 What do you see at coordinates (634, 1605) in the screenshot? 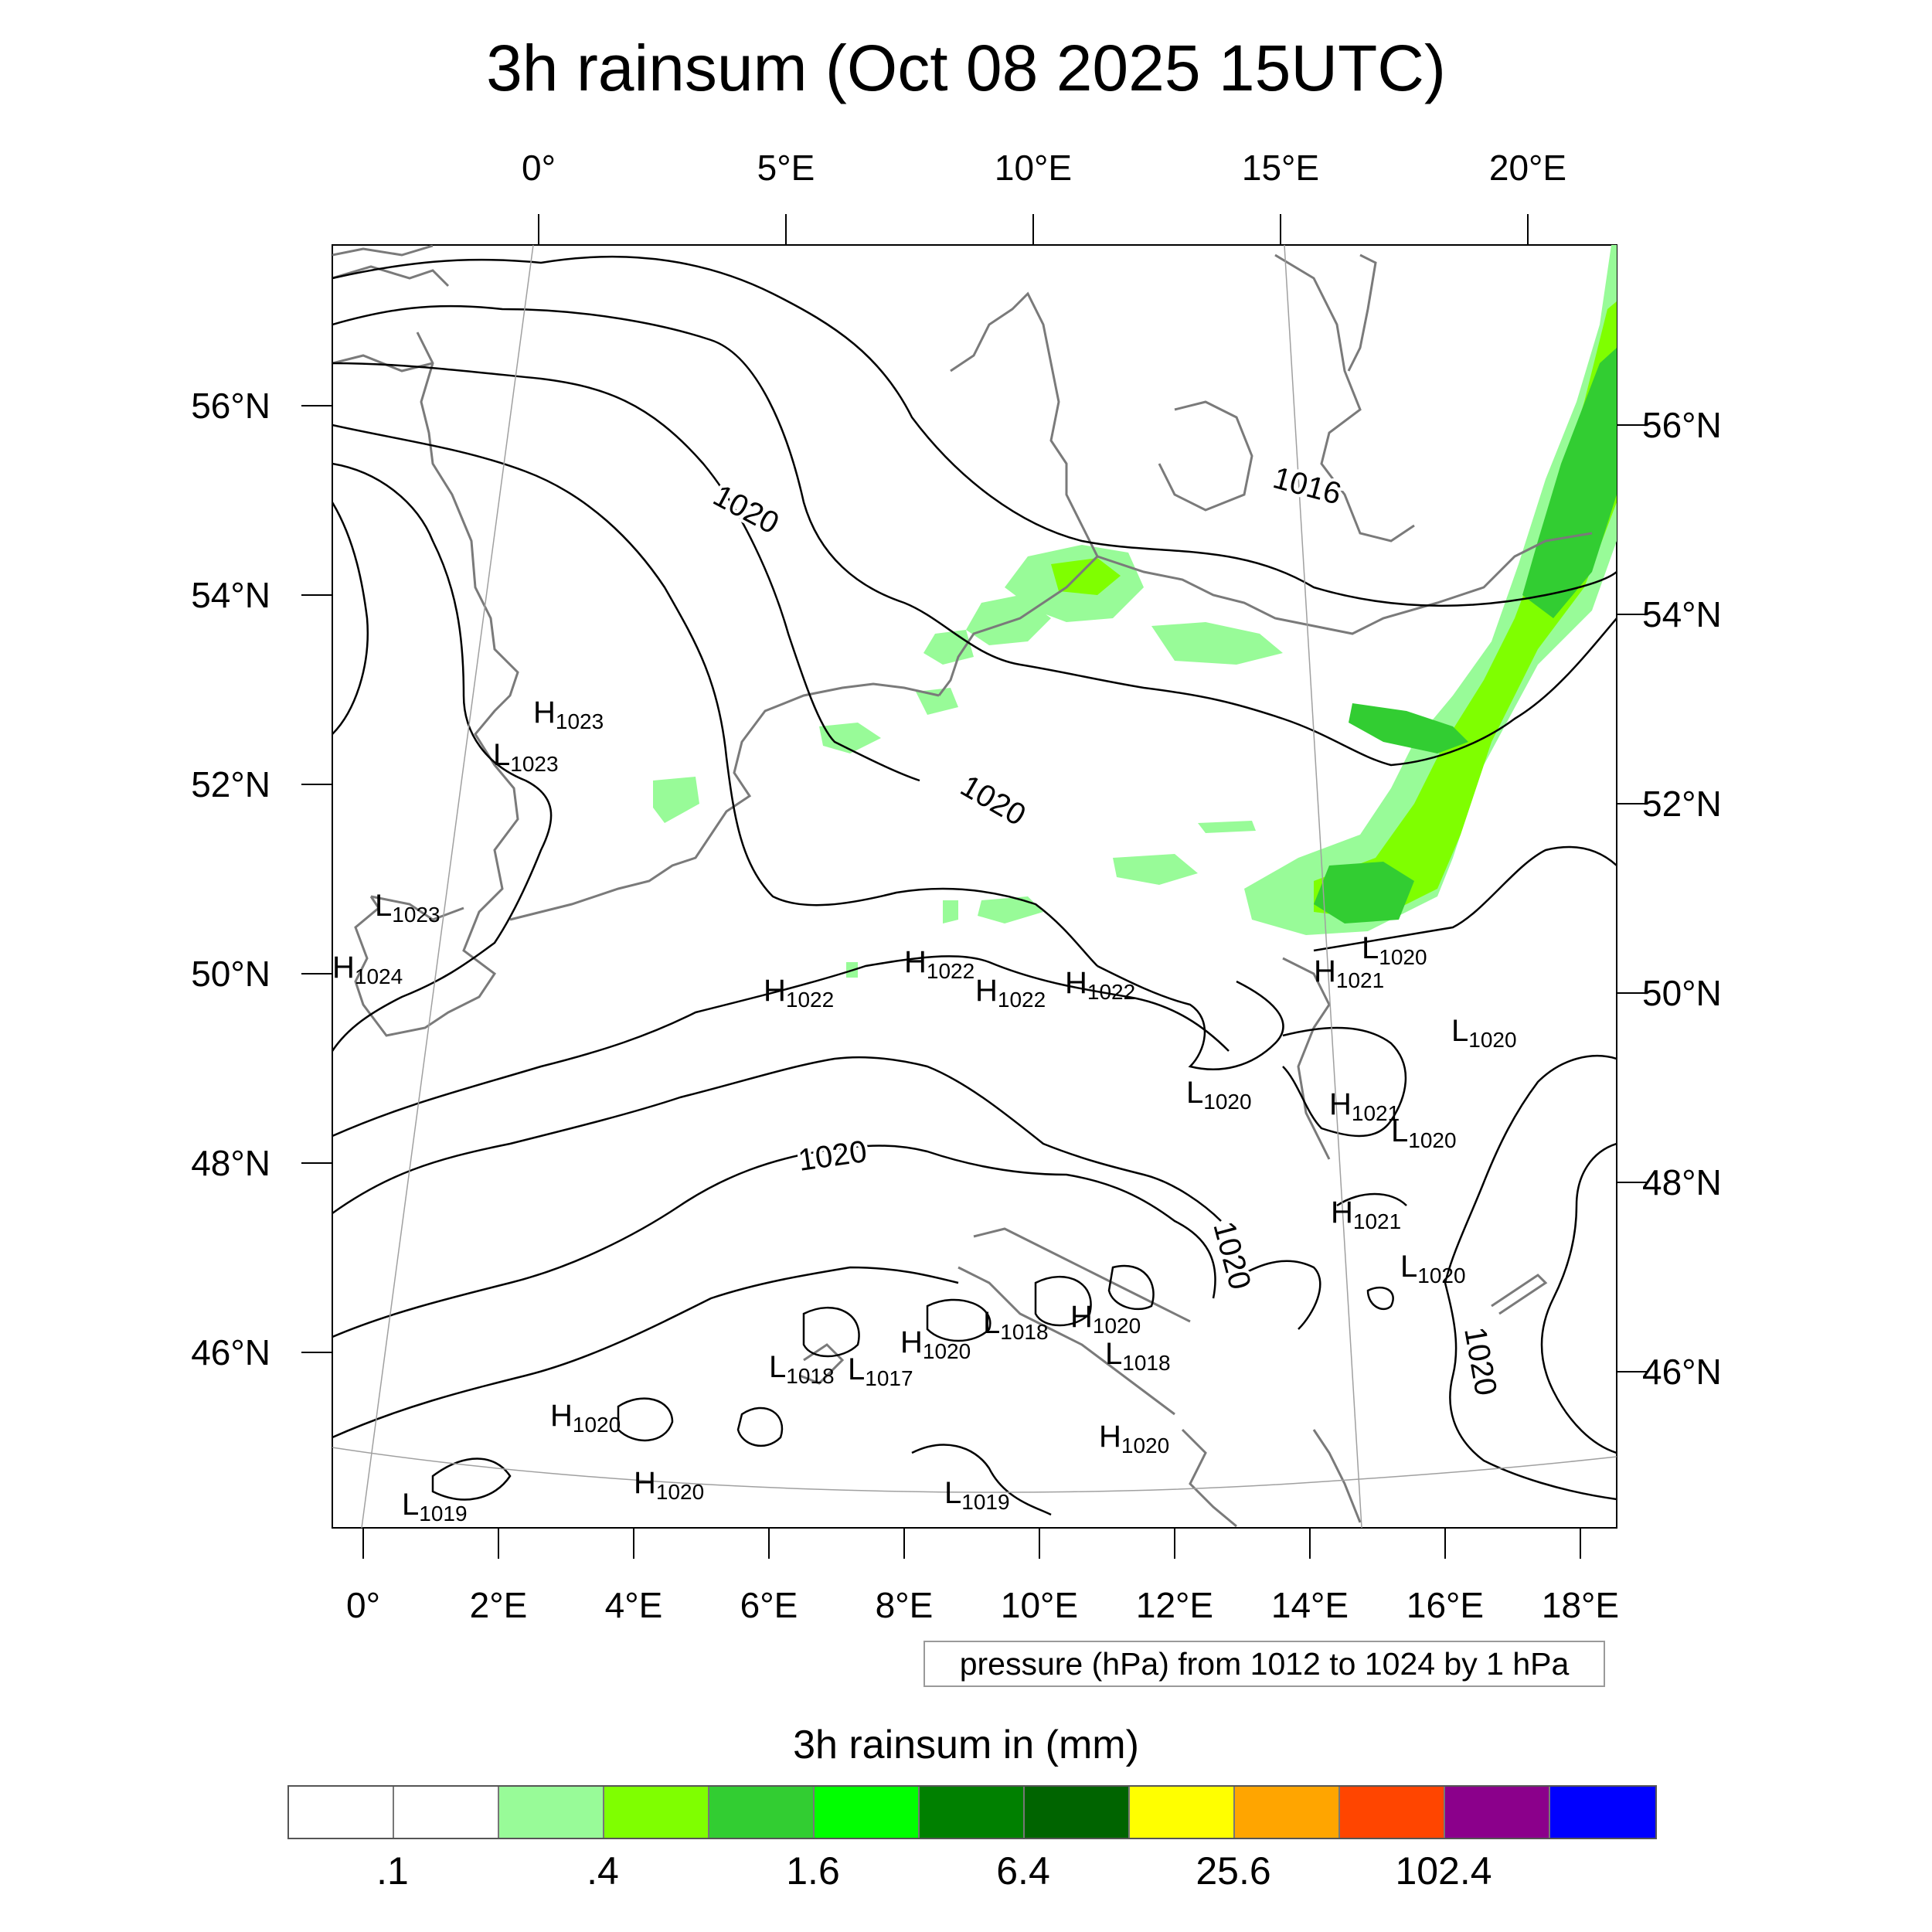
I see `lon-label: 4°E` at bounding box center [634, 1605].